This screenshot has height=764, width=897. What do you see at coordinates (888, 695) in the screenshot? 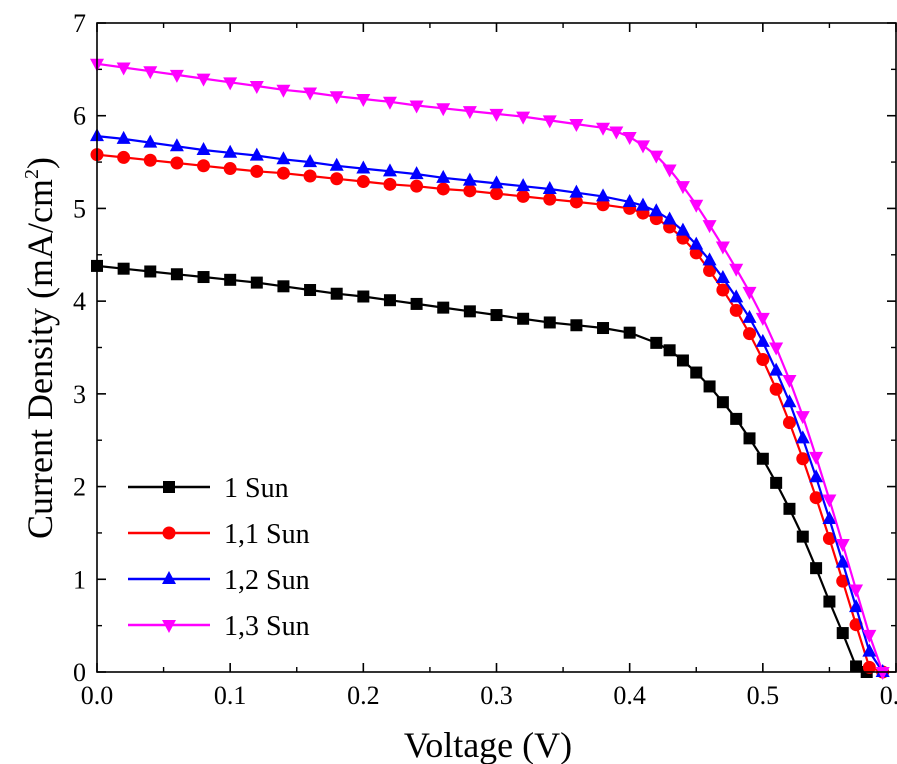
I see `x-tick-label: 0.6` at bounding box center [888, 695].